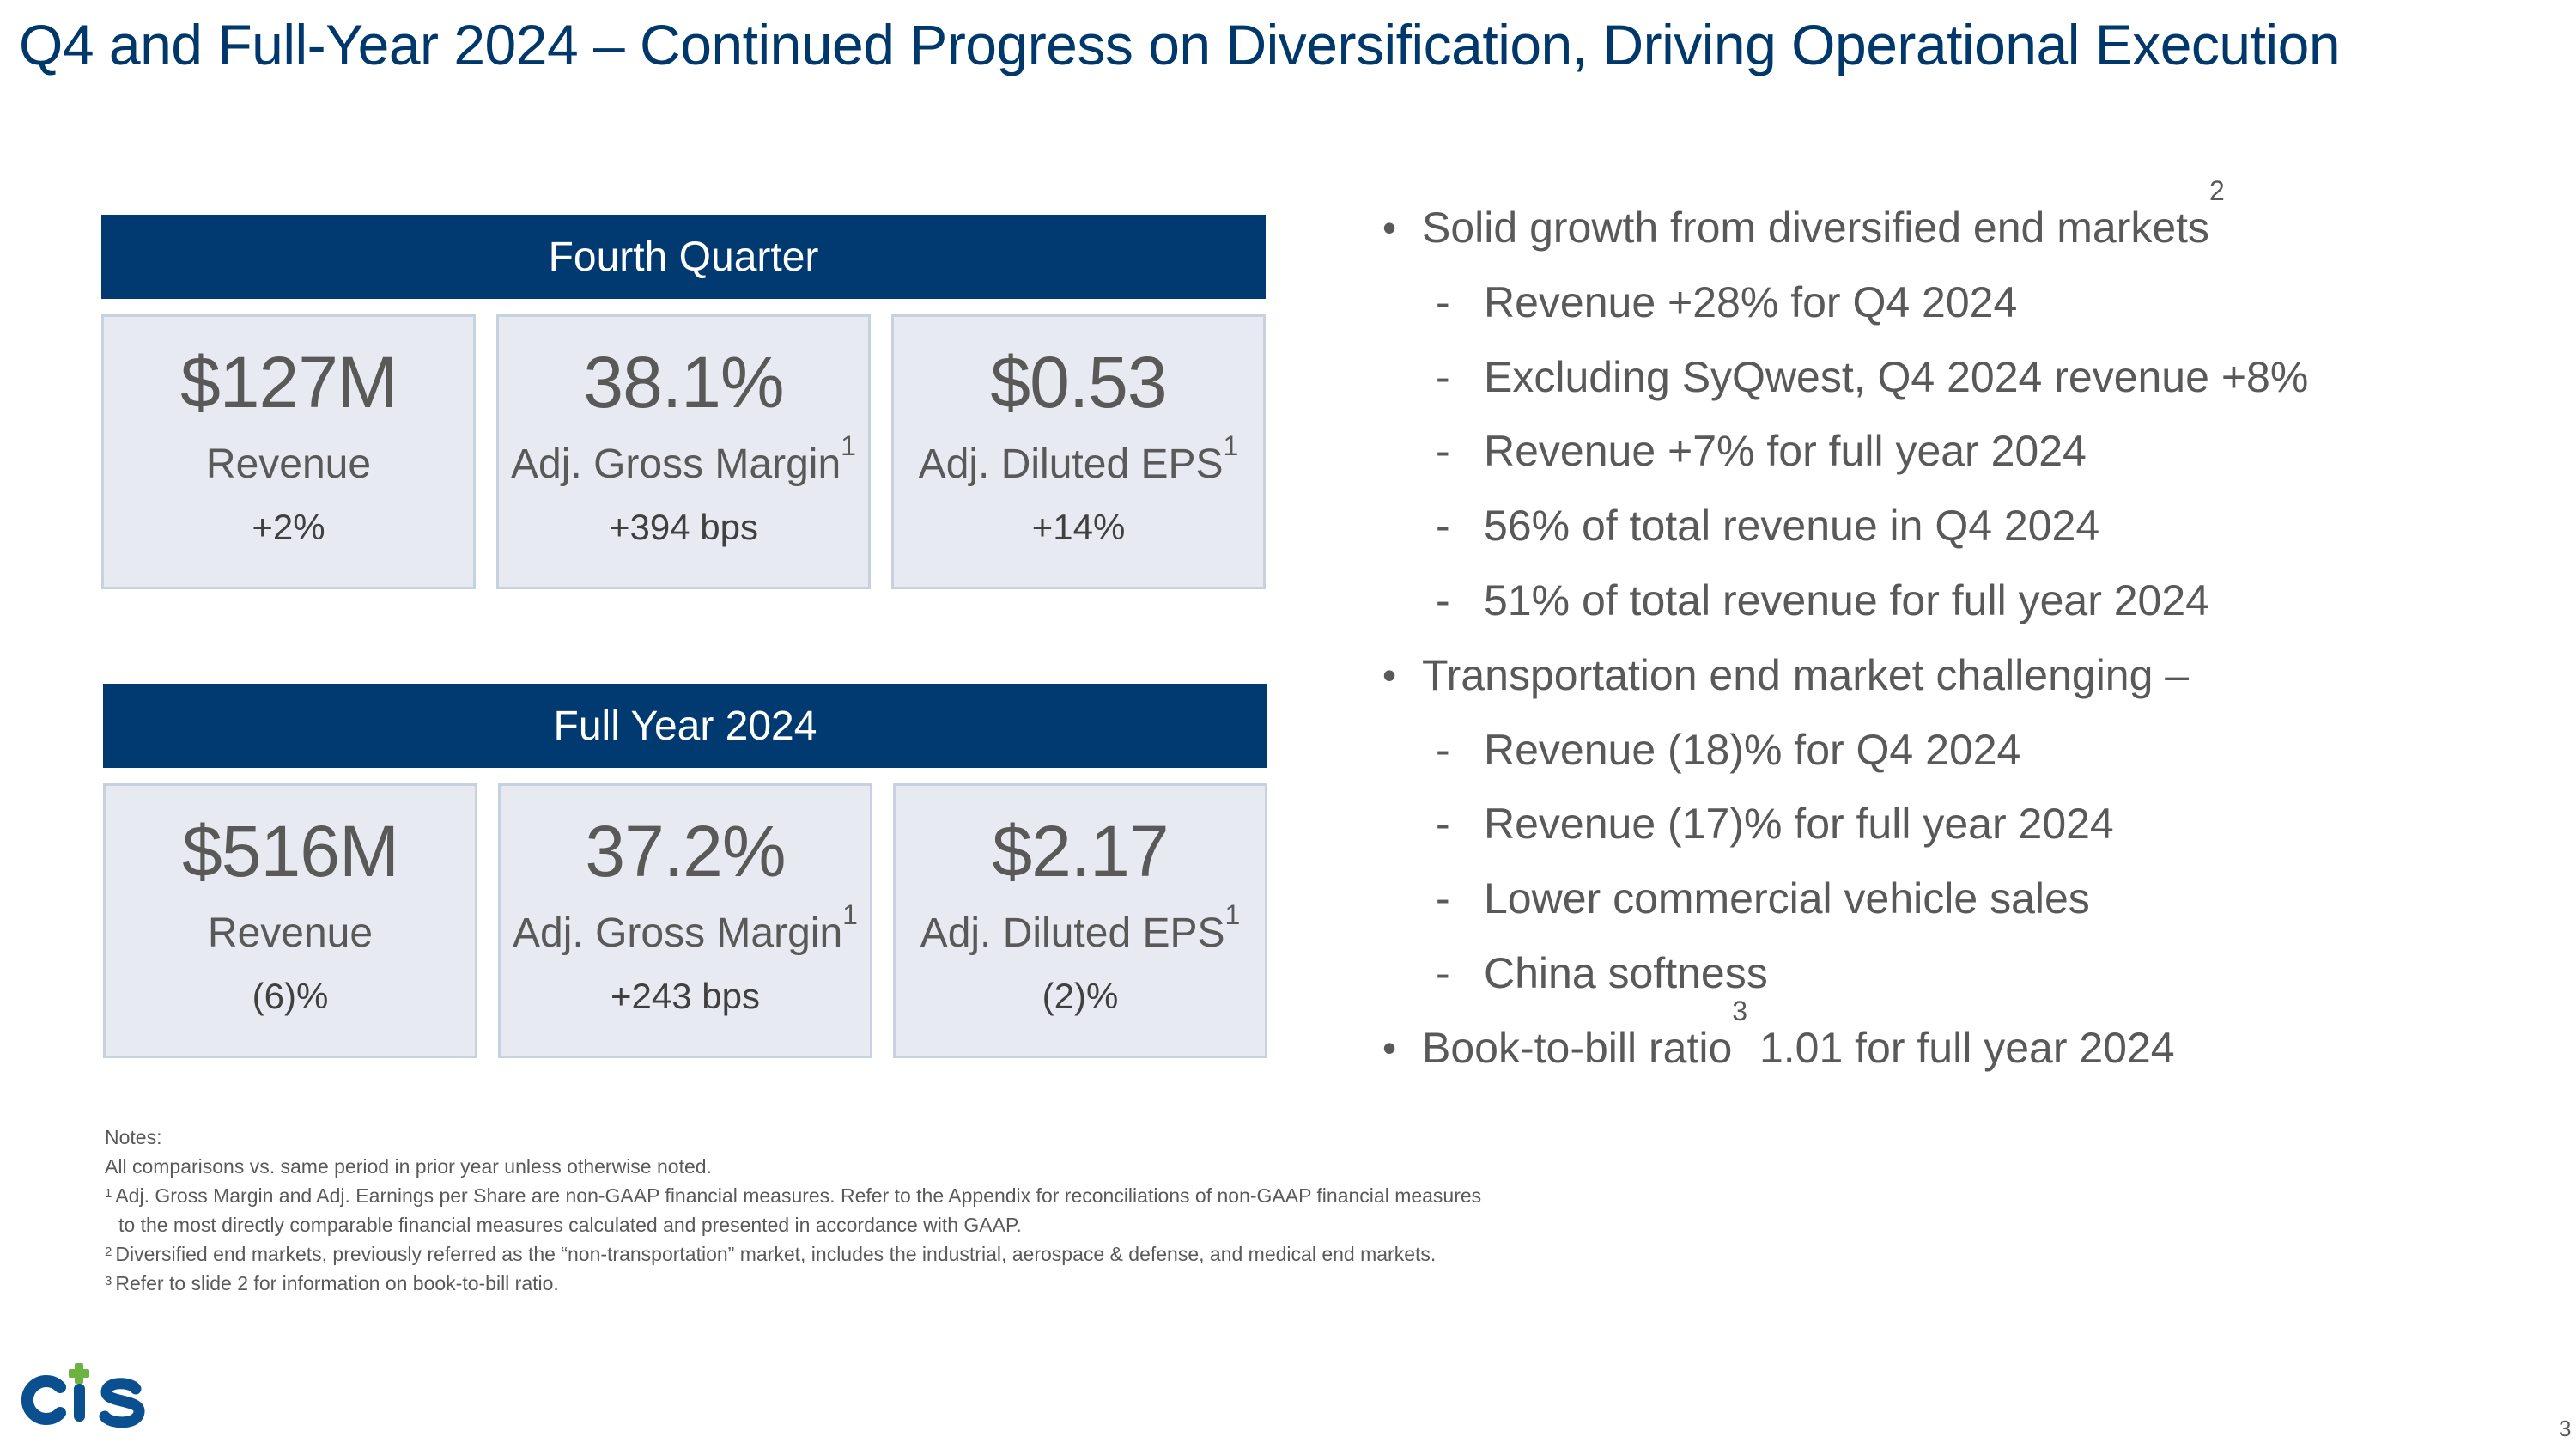  Describe the element at coordinates (685, 726) in the screenshot. I see `full-year-header: Full Year 2024` at that location.